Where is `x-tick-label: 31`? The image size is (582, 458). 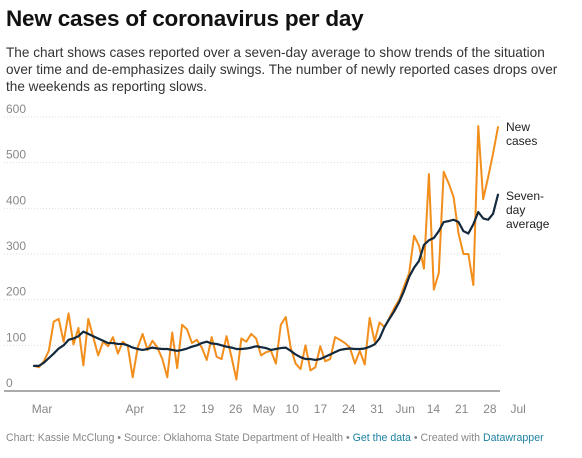
x-tick-label: 31 is located at coordinates (377, 409).